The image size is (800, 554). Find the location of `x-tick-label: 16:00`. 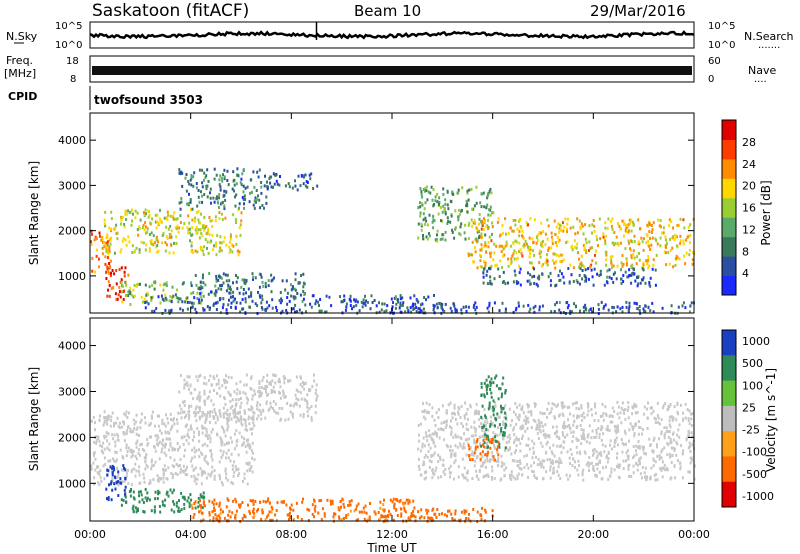

x-tick-label: 16:00 is located at coordinates (493, 534).